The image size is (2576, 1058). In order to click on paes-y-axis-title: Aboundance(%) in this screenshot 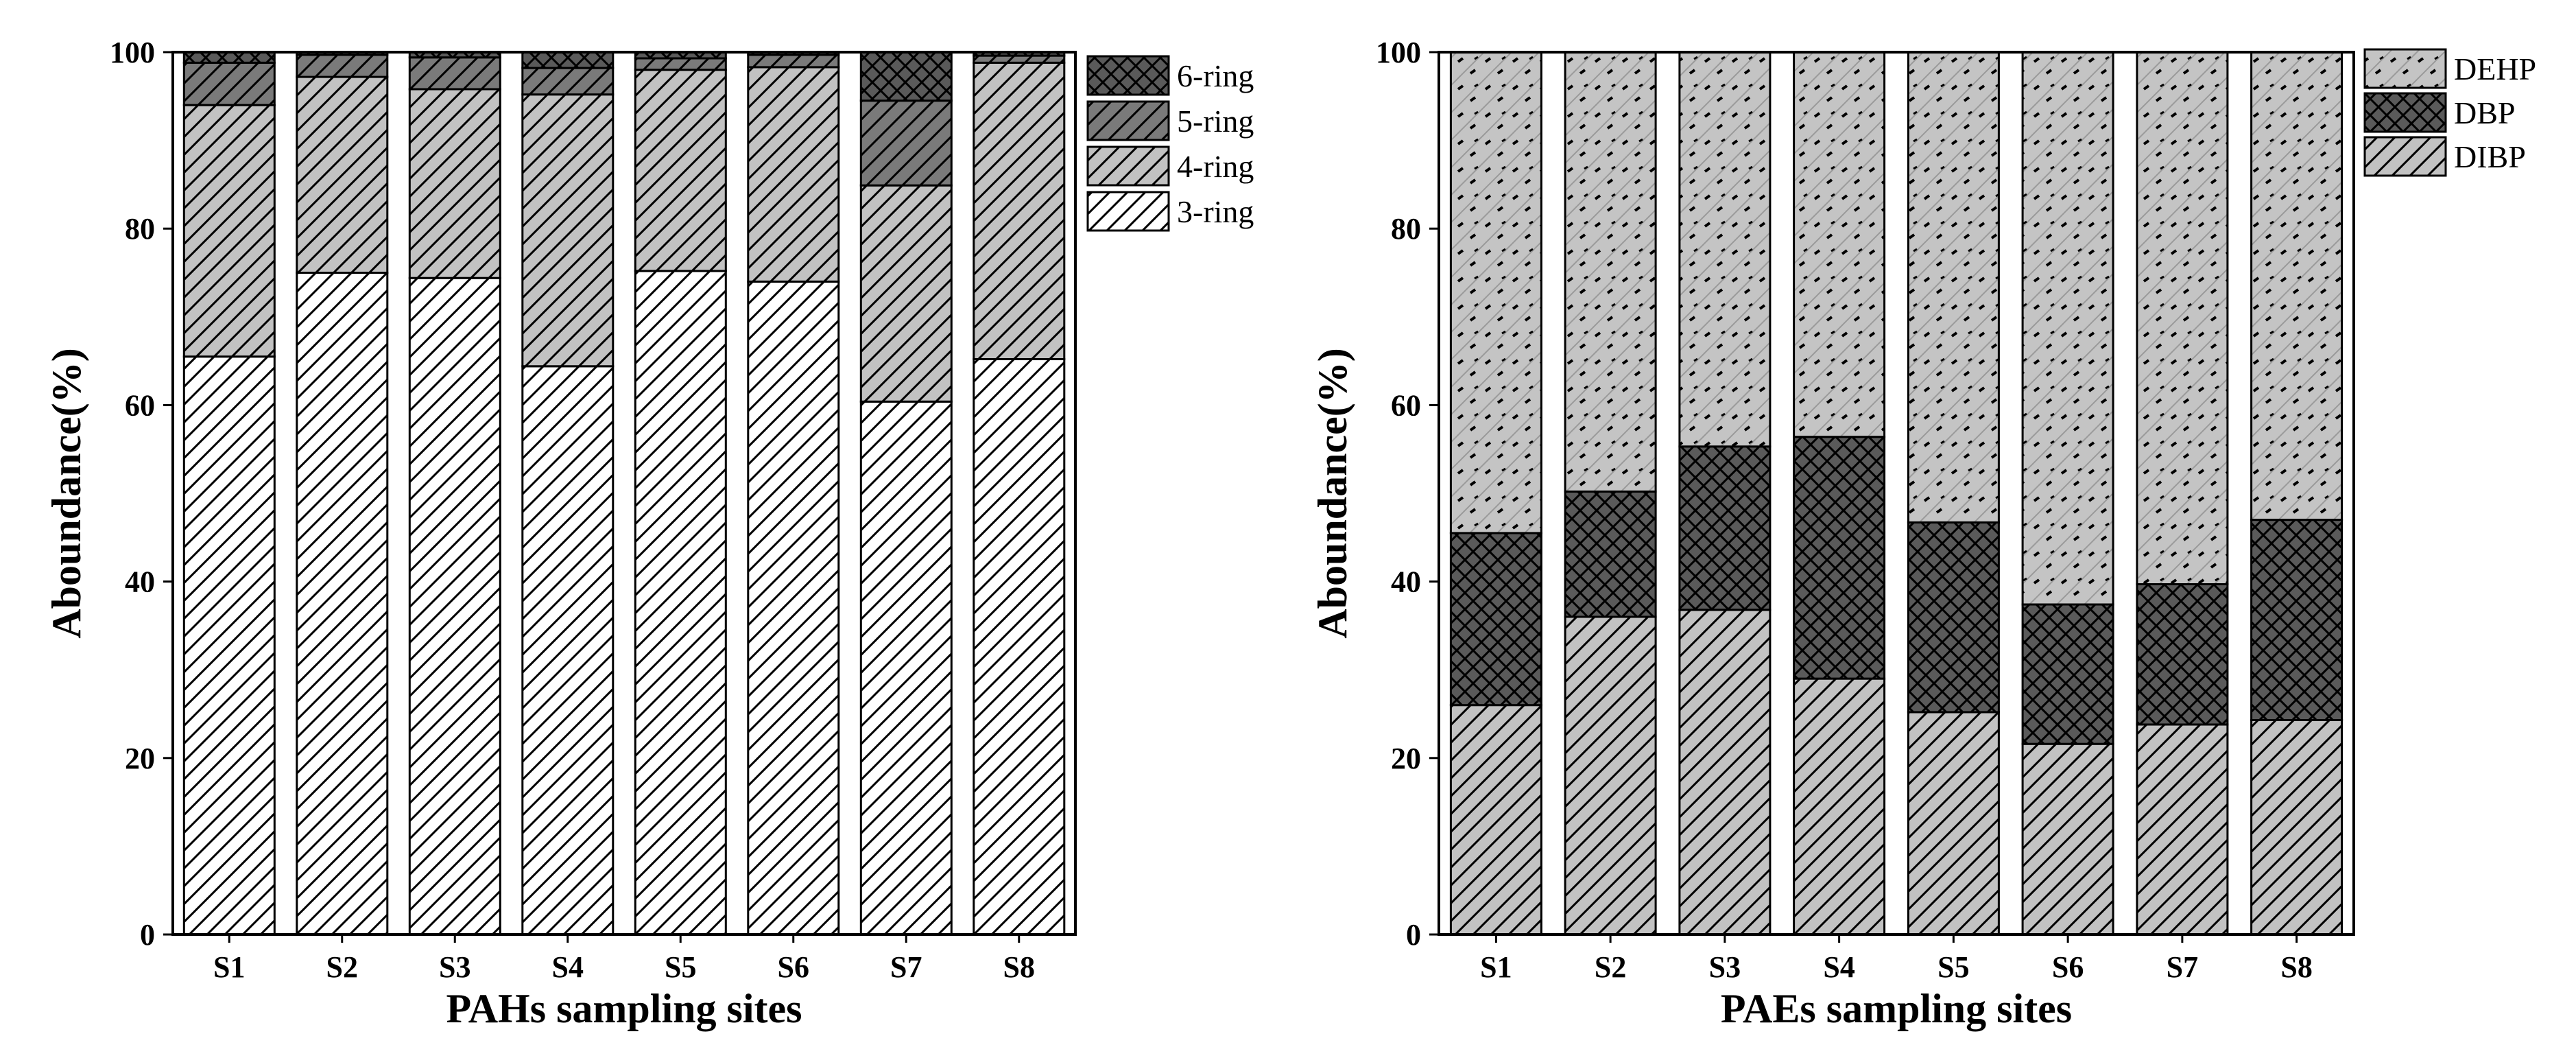, I will do `click(1332, 493)`.